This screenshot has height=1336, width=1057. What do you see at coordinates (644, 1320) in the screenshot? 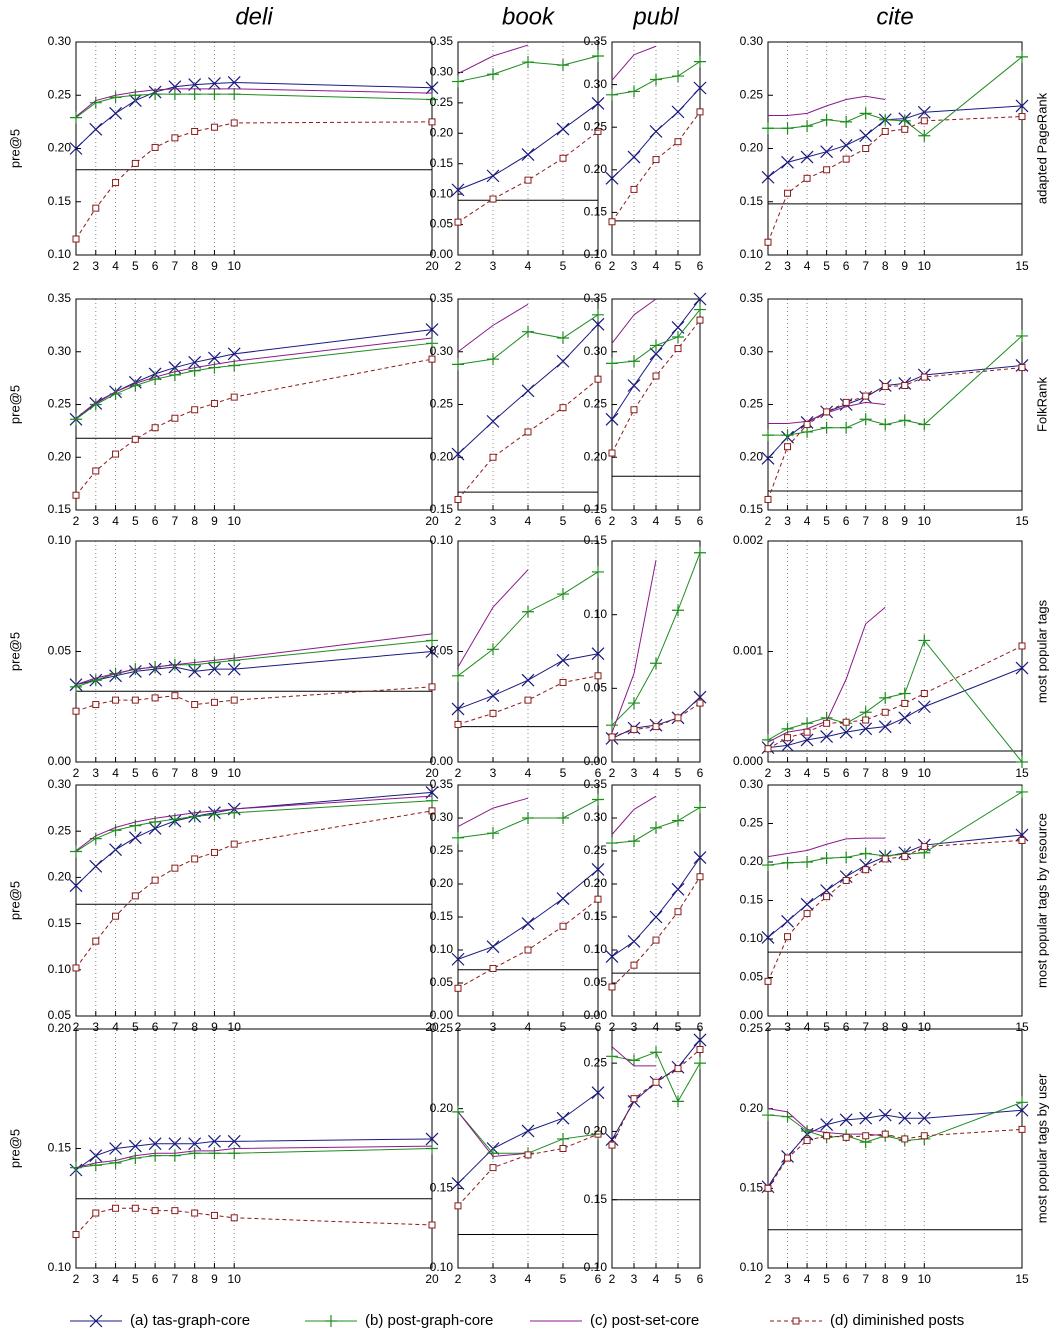
I see `legend-label: (c) post-set-core` at bounding box center [644, 1320].